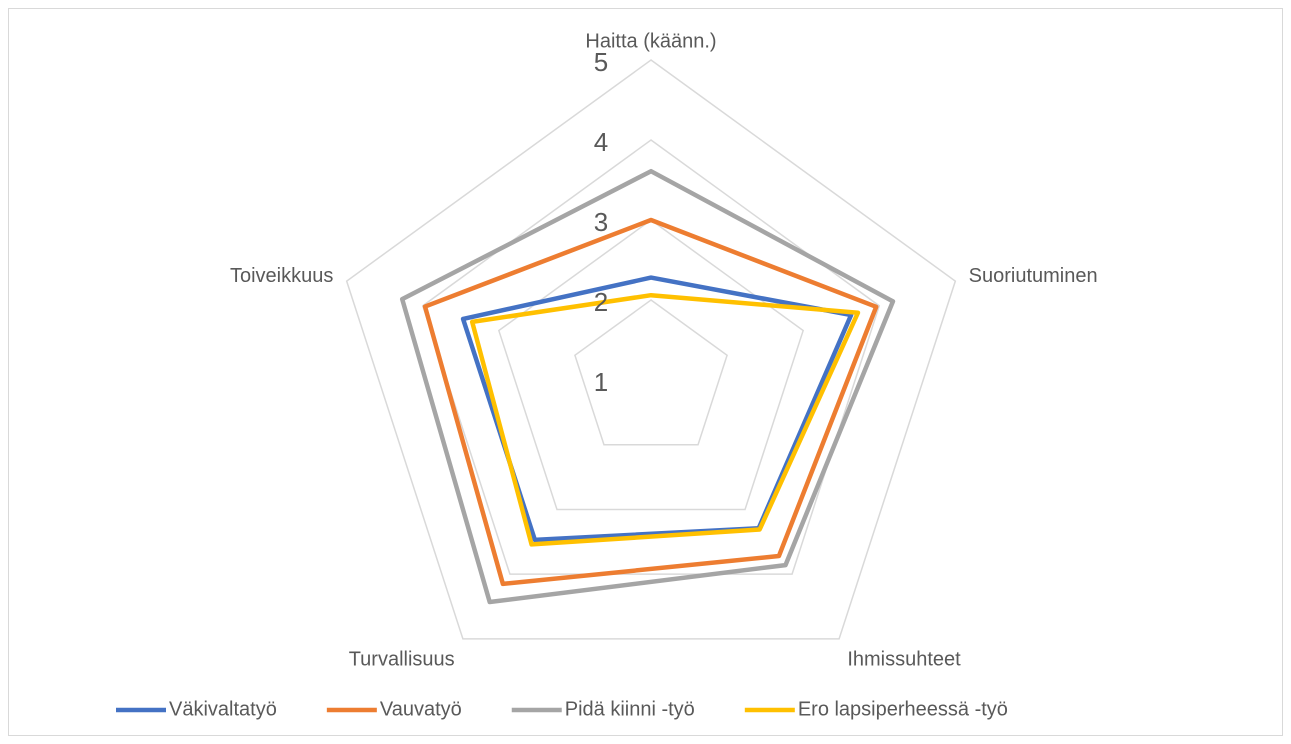 The image size is (1291, 744). I want to click on legend-label: Ero lapsiperheessä -työ, so click(903, 709).